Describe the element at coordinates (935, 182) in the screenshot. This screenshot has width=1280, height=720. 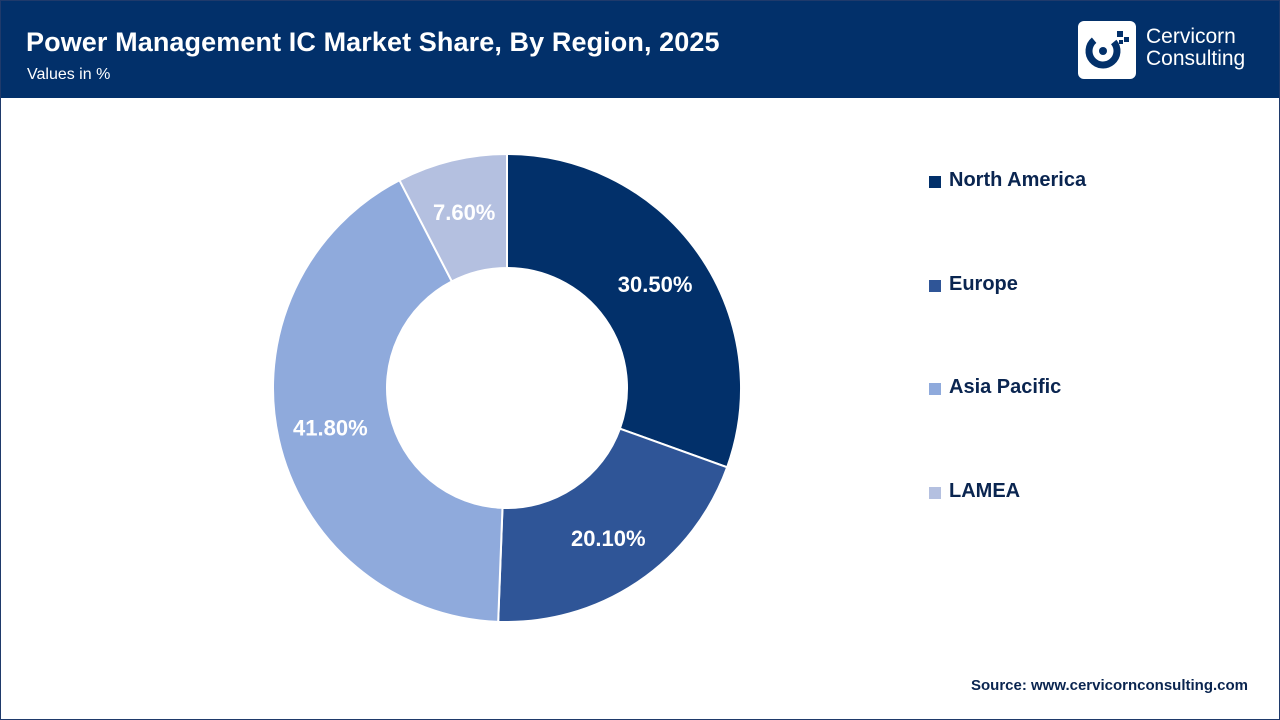
I see `legend-swatch-north-america` at that location.